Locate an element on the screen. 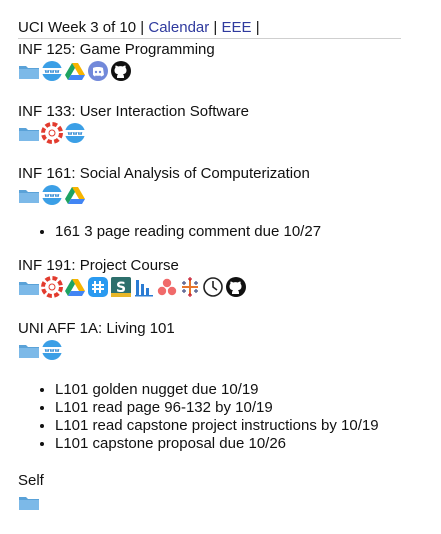 This screenshot has width=441, height=534. course-inf133: INF 133: User Interaction Software www is located at coordinates (220, 123).